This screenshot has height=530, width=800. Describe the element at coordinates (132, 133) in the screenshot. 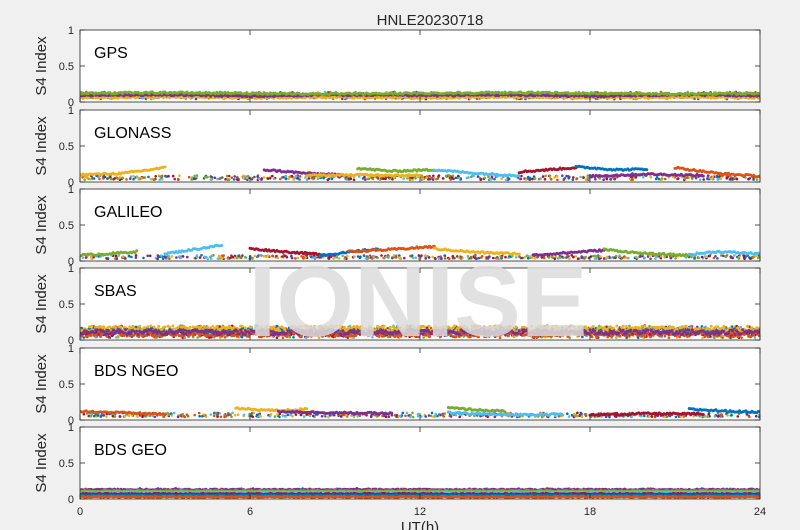

I see `panel-label: GLONASS` at that location.